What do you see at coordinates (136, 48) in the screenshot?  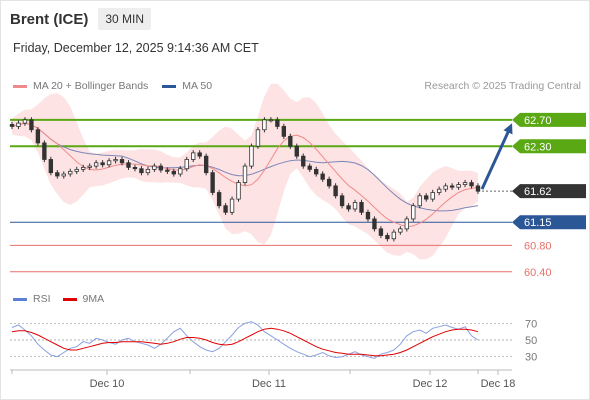 I see `datetime-label: Friday, December 12, 2025 9:14:36 AM CET` at bounding box center [136, 48].